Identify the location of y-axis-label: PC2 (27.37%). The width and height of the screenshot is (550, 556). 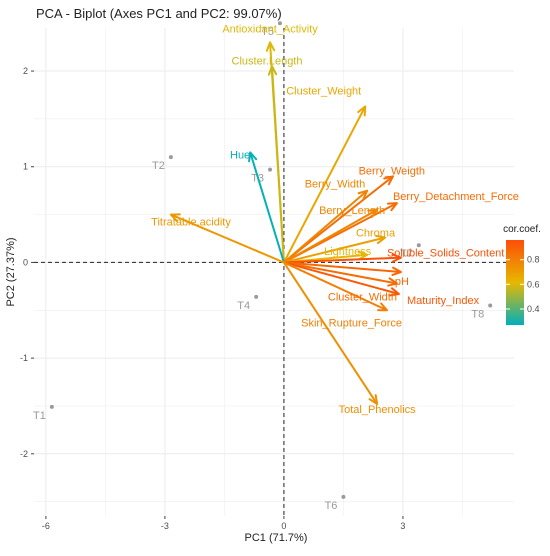
(11, 271).